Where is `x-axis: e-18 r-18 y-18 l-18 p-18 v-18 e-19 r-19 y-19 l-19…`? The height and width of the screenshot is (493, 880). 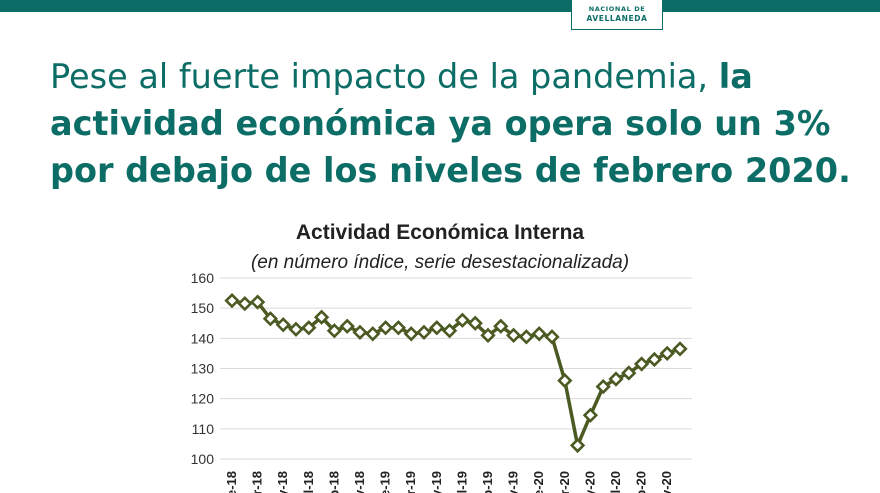
x-axis: e-18 r-18 y-18 l-18 p-18 v-18 e-19 r-19 y-19 l-19… is located at coordinates (449, 482).